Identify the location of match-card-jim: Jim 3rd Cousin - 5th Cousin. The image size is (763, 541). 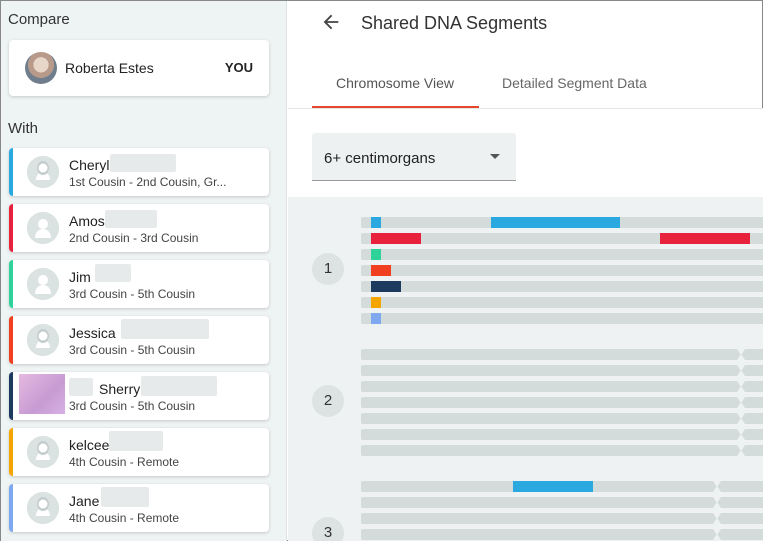
(139, 284).